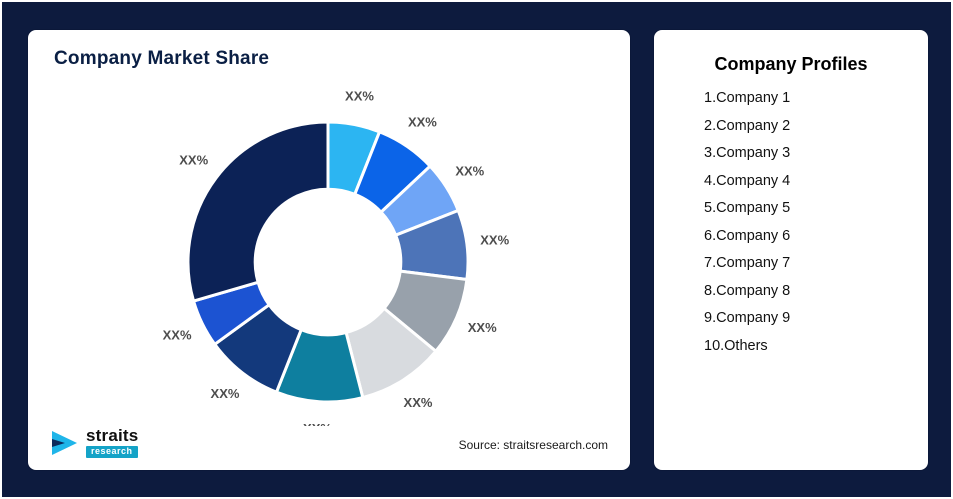 This screenshot has width=953, height=499. What do you see at coordinates (747, 125) in the screenshot?
I see `profile-list-item: 2.Company 2` at bounding box center [747, 125].